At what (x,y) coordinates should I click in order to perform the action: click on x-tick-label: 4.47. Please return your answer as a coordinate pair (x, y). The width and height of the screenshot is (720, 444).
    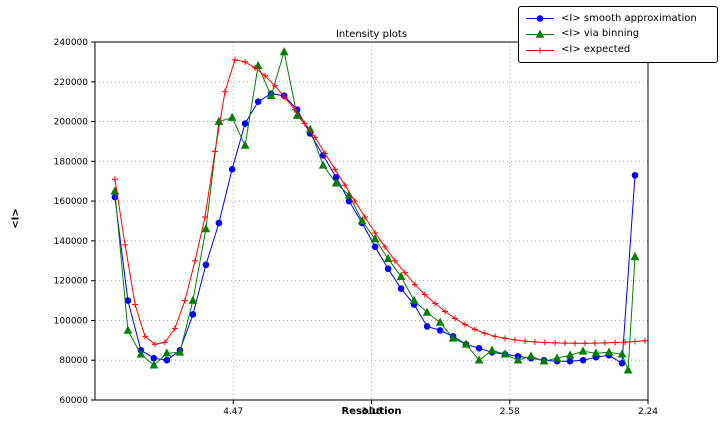
    Looking at the image, I should click on (233, 412).